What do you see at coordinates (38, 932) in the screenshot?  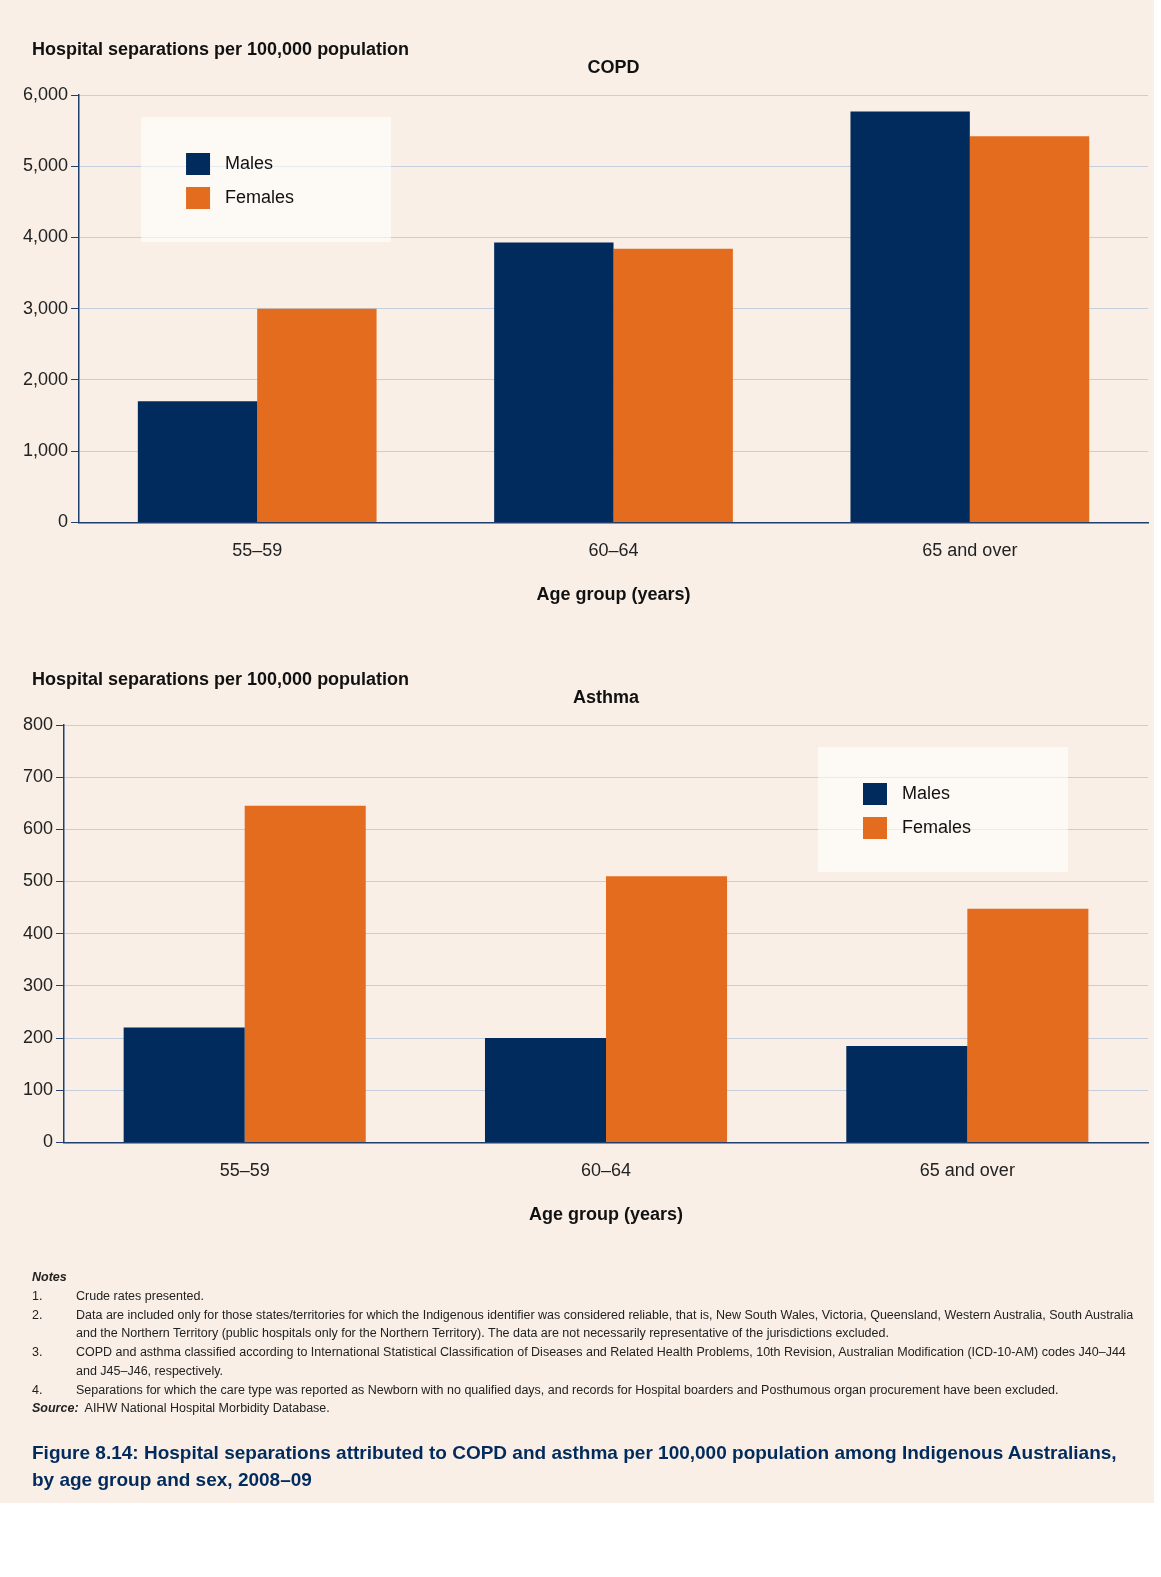 I see `y-tick-label: 400` at bounding box center [38, 932].